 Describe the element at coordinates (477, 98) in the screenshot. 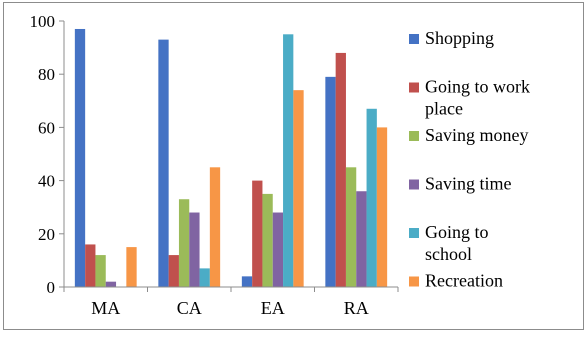

I see `legend-label: Going to work place` at that location.